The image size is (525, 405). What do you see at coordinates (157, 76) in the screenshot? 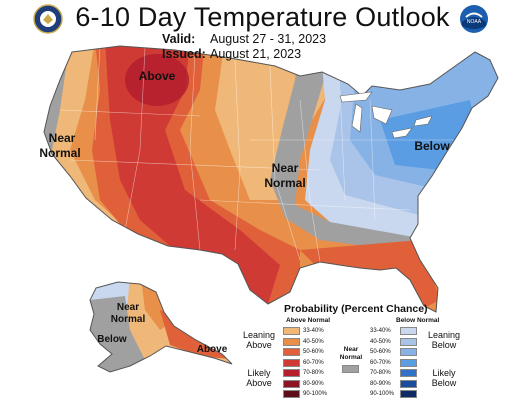
I see `label-above-nw: Above` at bounding box center [157, 76].